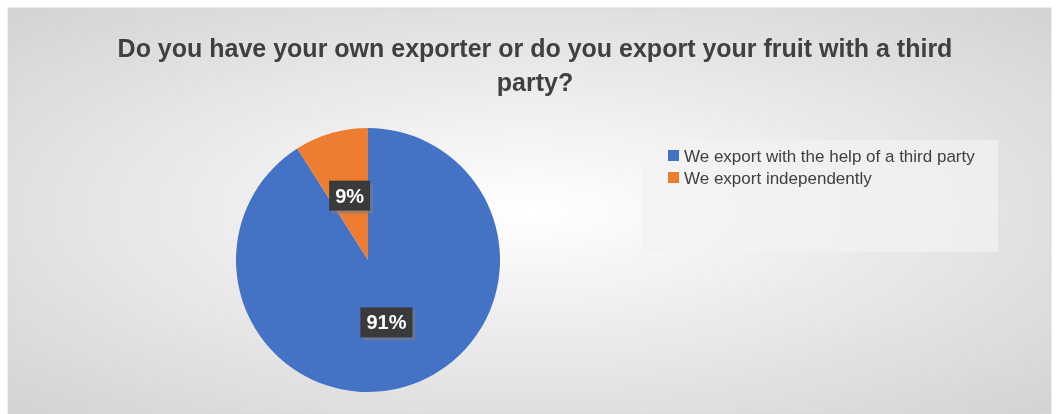  I want to click on data-label: 91%, so click(386, 322).